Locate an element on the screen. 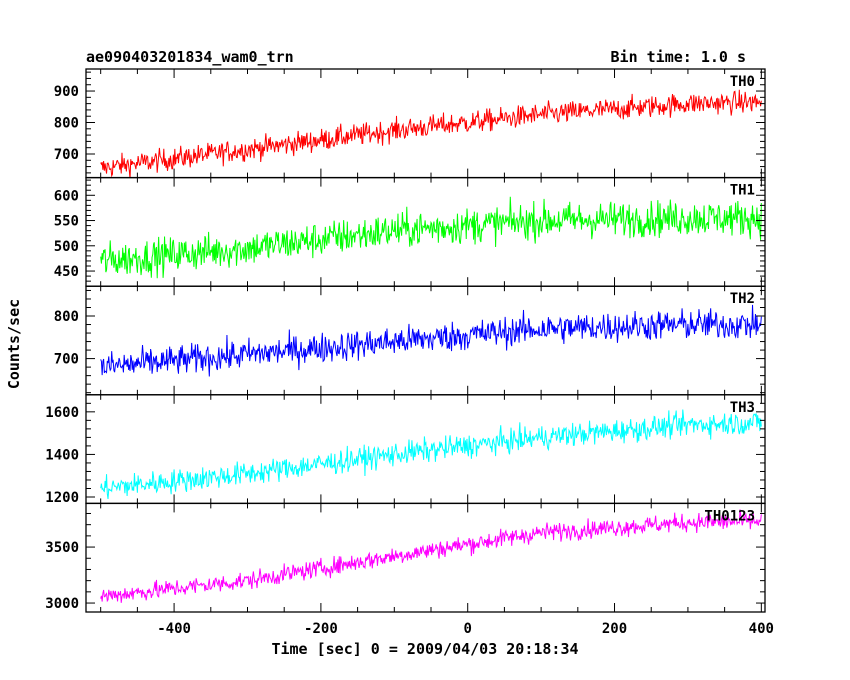 The width and height of the screenshot is (850, 680). chart-title: ae090403201834_wam0_trn is located at coordinates (190, 57).